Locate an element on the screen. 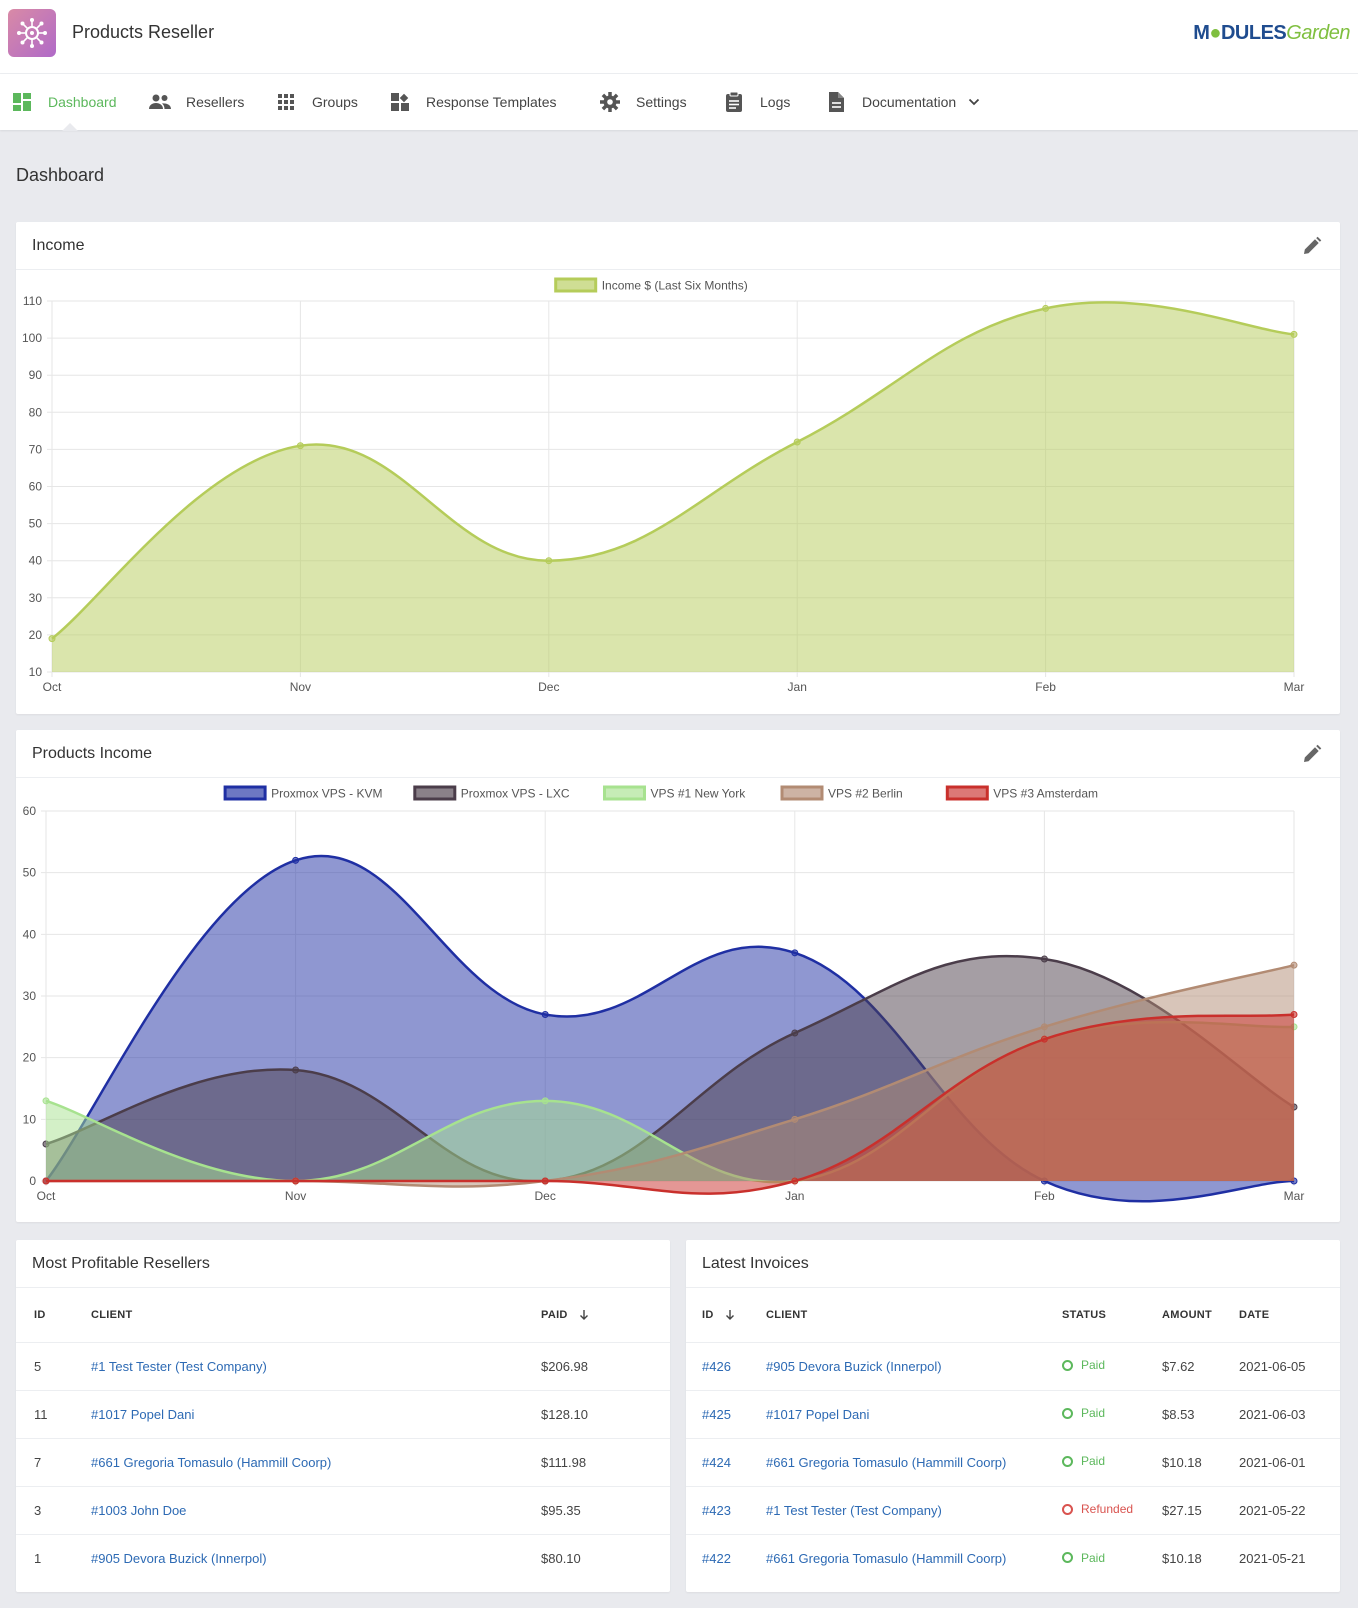 Image resolution: width=1358 pixels, height=1608 pixels. brand-logo: M●DULESGarden is located at coordinates (1271, 33).